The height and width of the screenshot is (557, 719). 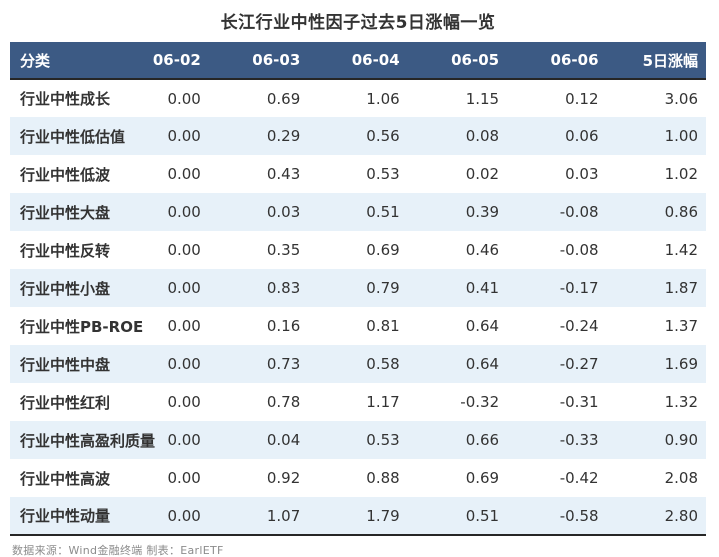 What do you see at coordinates (283, 250) in the screenshot?
I see `value-cell: 0.35` at bounding box center [283, 250].